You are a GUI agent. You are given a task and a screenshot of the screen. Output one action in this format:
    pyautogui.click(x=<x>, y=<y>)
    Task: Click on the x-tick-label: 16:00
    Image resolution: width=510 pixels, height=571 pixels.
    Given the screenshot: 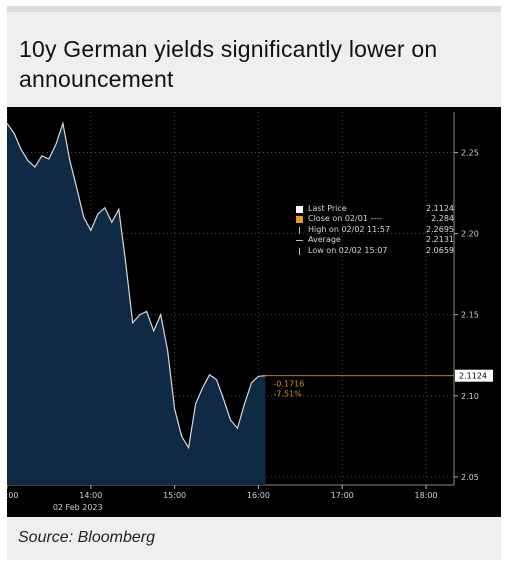 What is the action you would take?
    pyautogui.click(x=258, y=495)
    